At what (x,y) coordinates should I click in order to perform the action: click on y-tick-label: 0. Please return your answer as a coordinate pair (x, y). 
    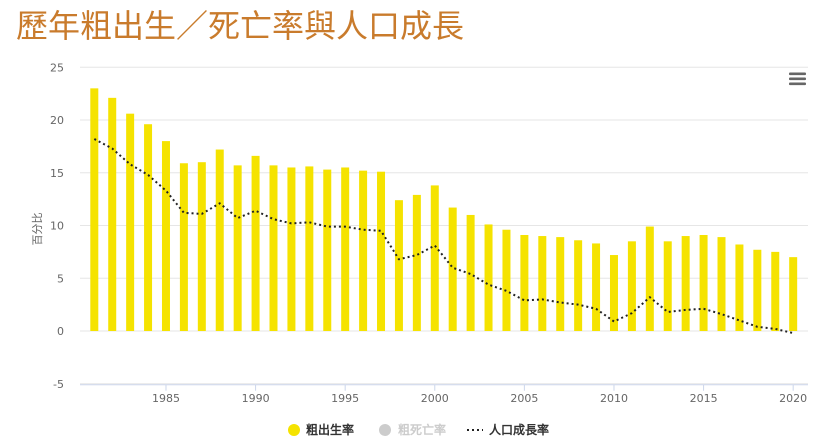
    Looking at the image, I should click on (60, 331).